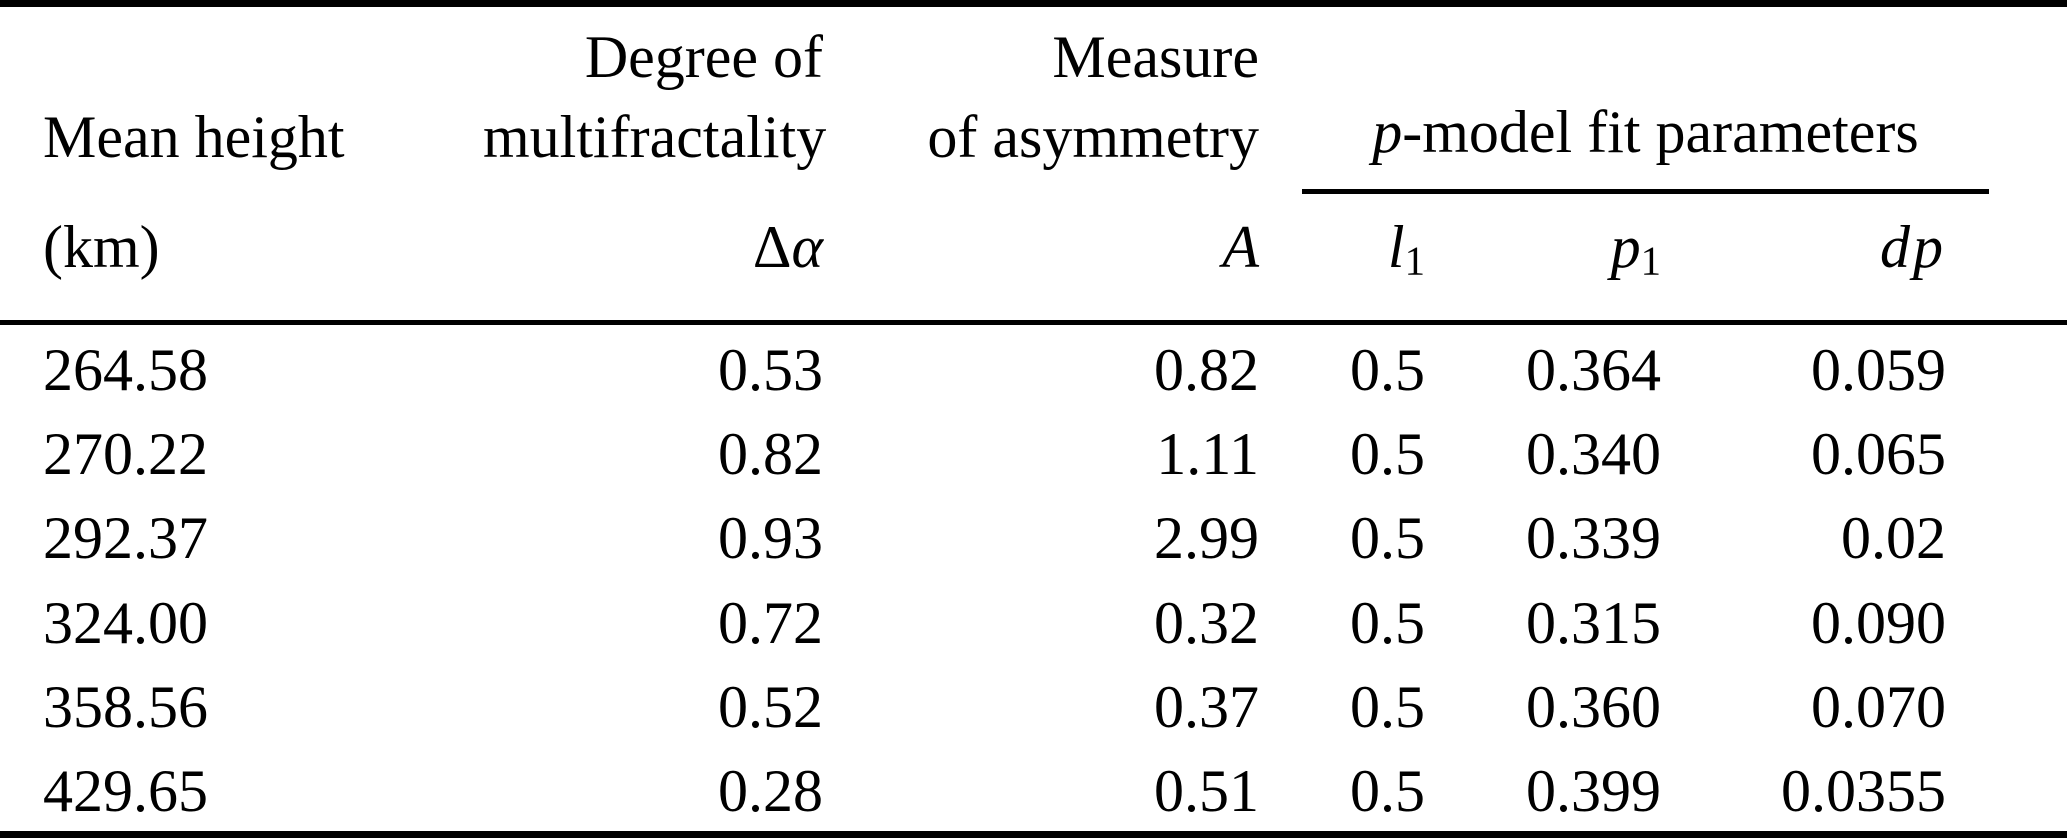  I want to click on cell-dp: 0.0355, so click(1863, 791).